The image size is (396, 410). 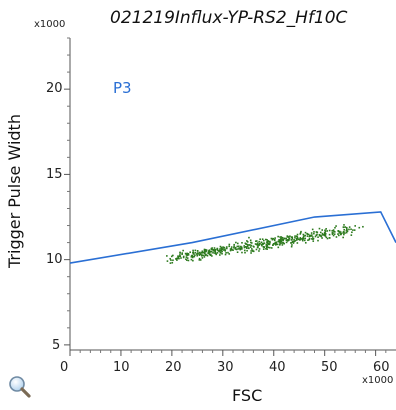 I want to click on x-tick-20: 20, so click(x=173, y=367).